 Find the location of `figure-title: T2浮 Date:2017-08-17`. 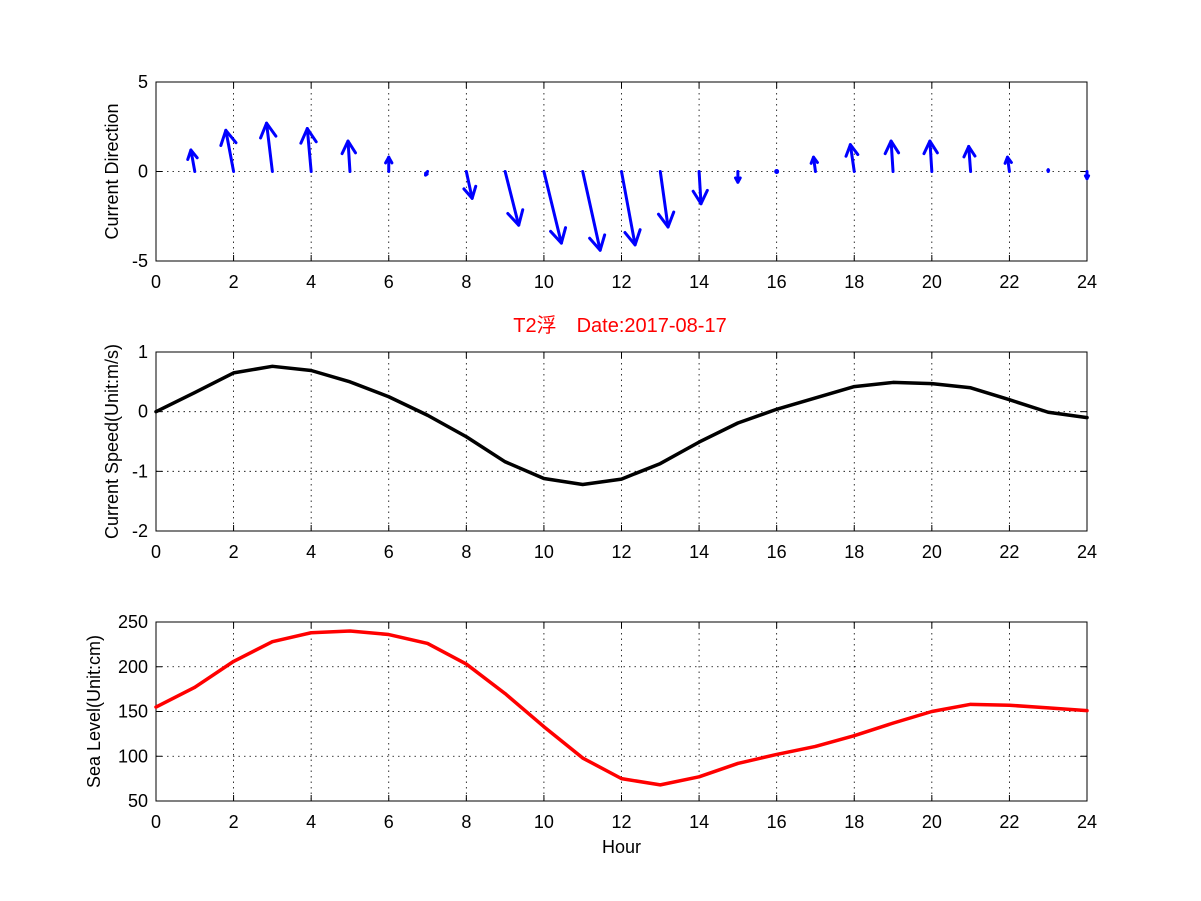

figure-title: T2浮 Date:2017-08-17 is located at coordinates (619, 325).